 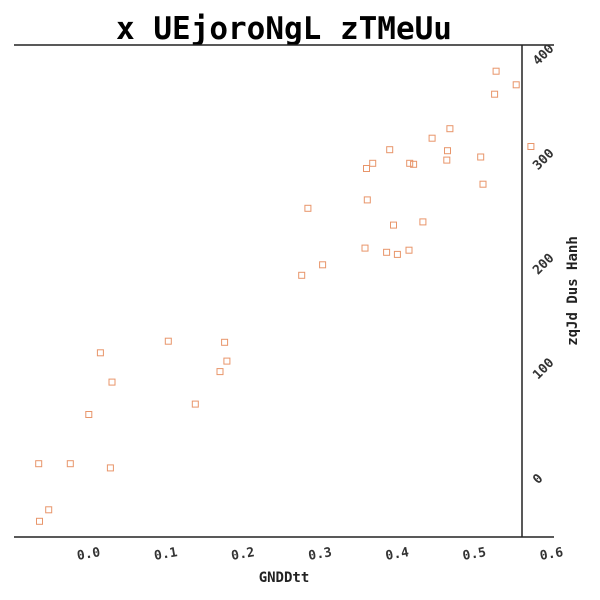 I want to click on chart-title: x UEjoroNgL zTMeUu, so click(x=284, y=29).